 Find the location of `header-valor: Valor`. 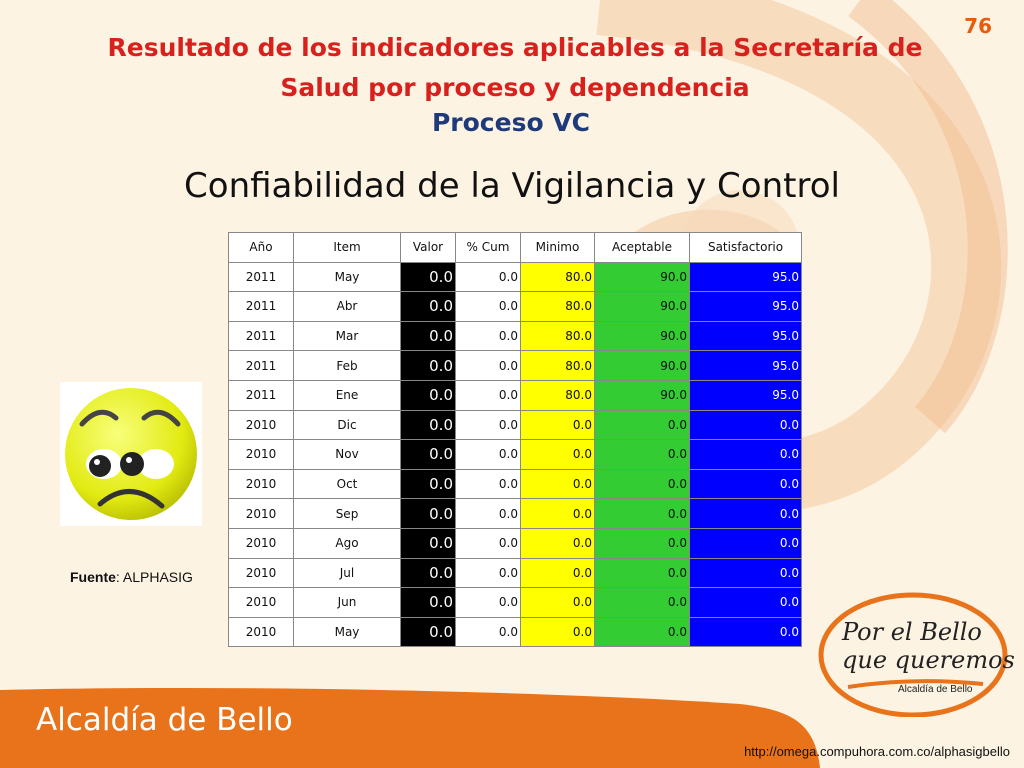

header-valor: Valor is located at coordinates (428, 247).